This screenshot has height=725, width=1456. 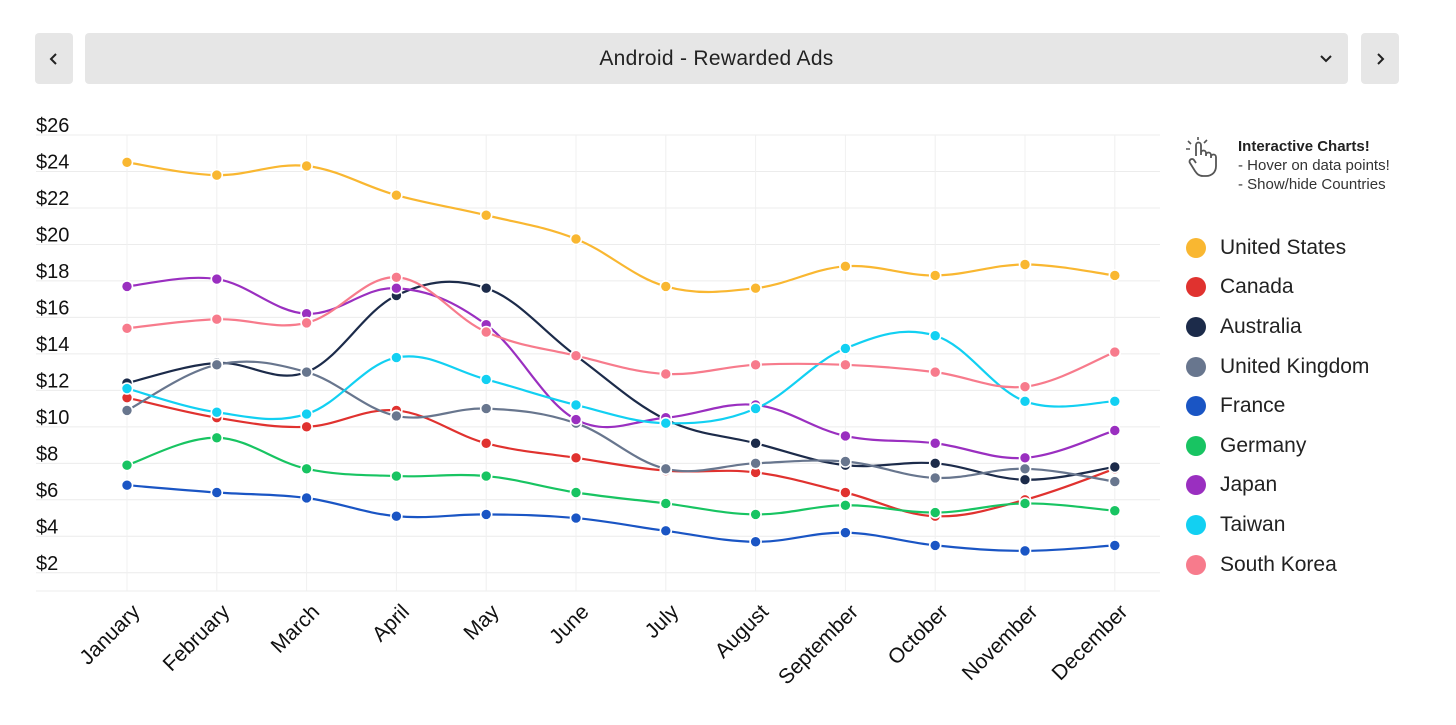 I want to click on legend-item-germany: Germany, so click(x=1277, y=446).